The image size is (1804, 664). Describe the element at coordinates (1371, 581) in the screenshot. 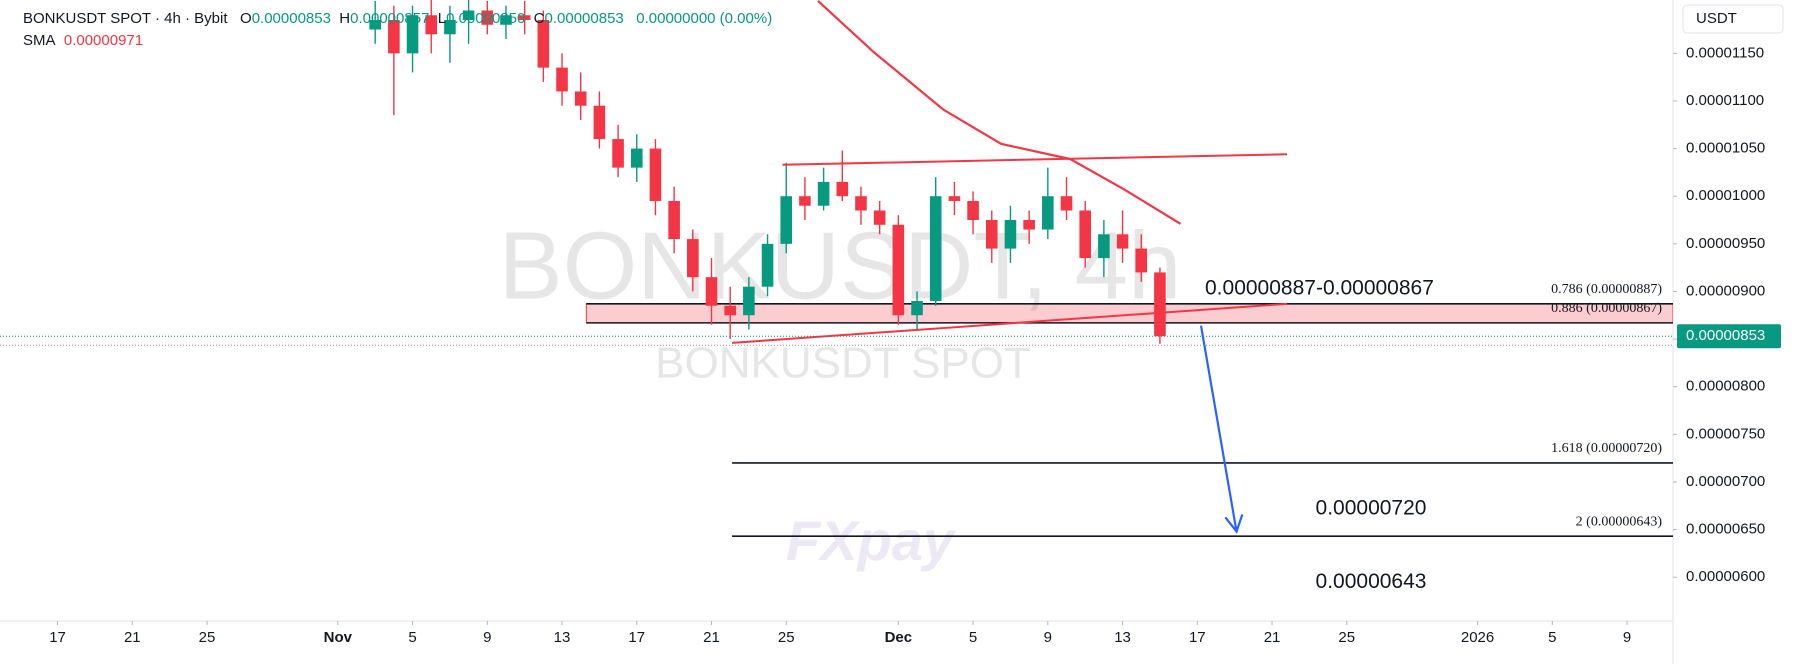

I see `target-label: 0.00000643` at that location.